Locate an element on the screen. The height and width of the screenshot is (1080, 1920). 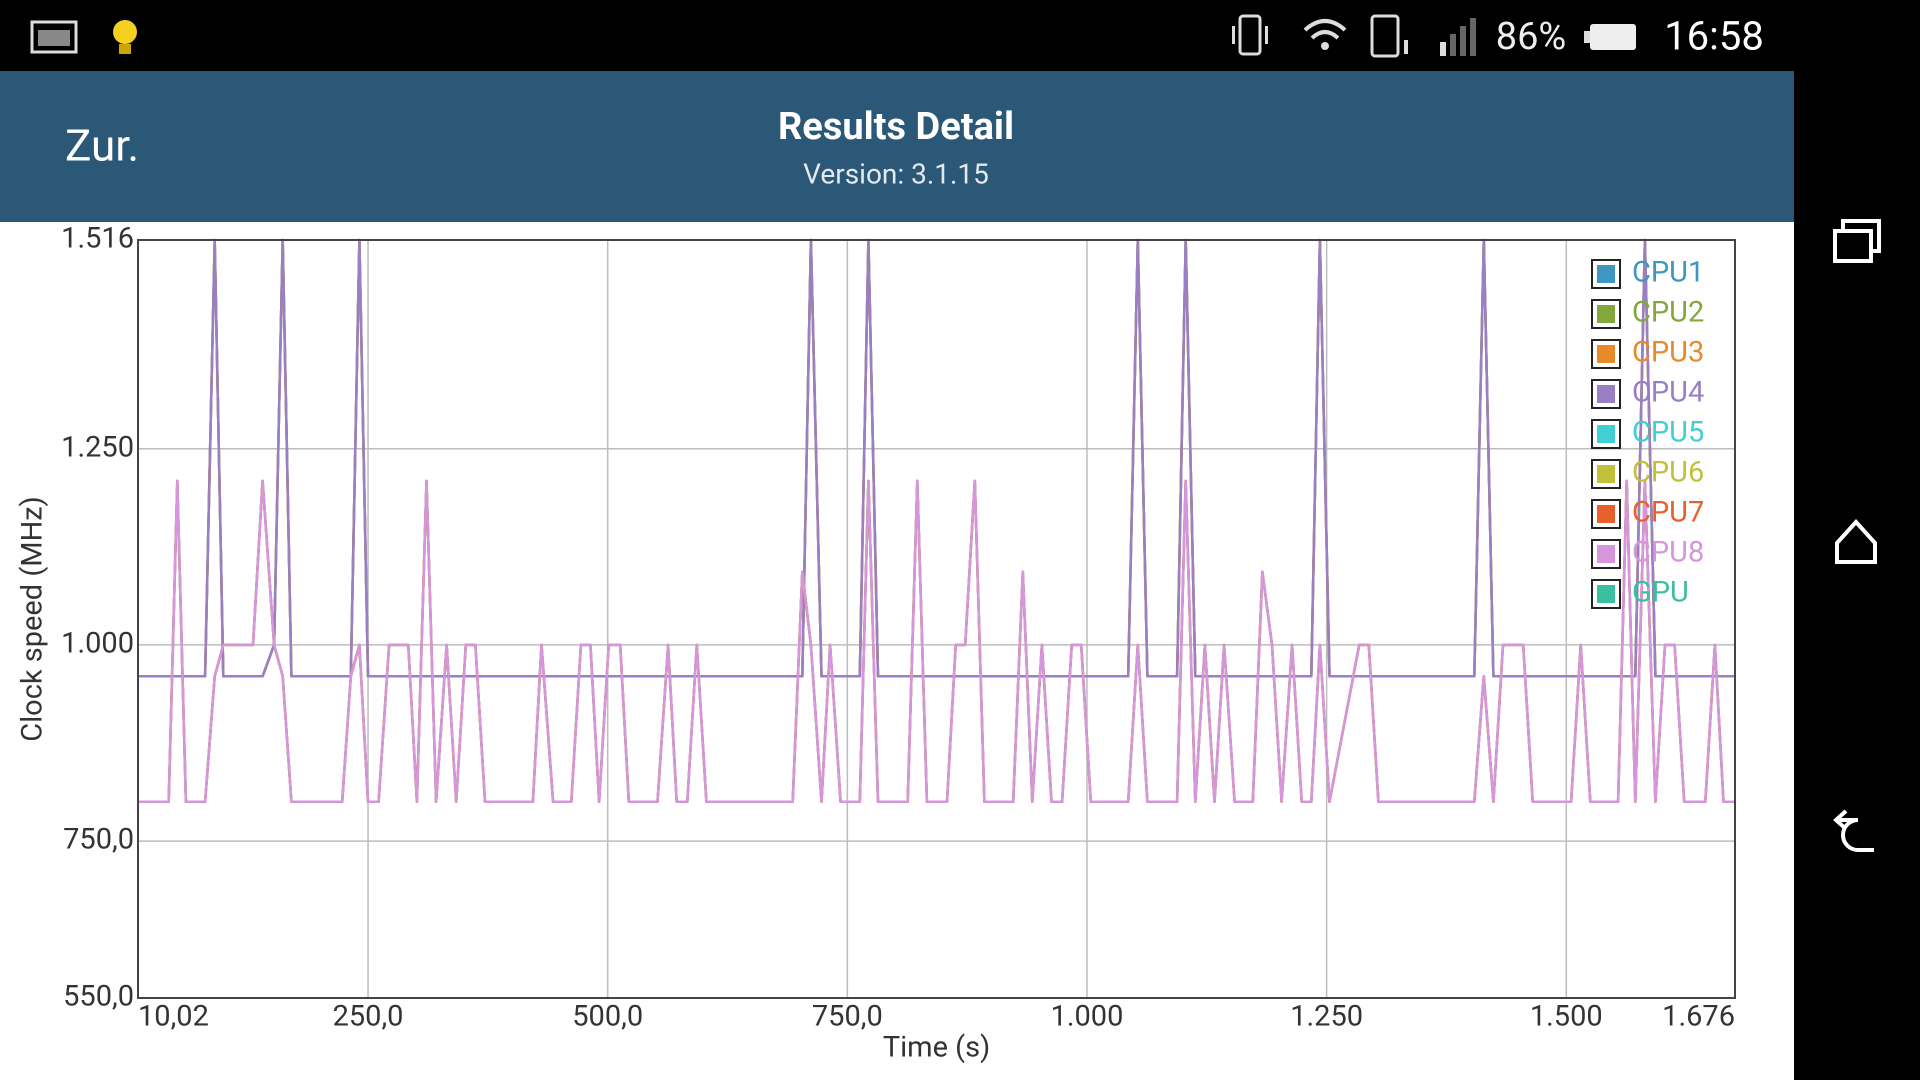
legend-label: CPU1 is located at coordinates (1668, 273).